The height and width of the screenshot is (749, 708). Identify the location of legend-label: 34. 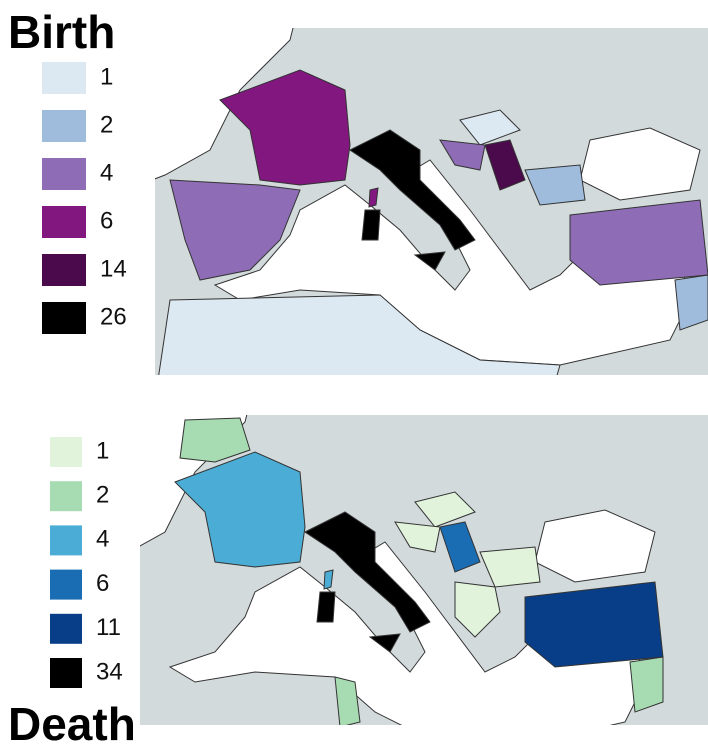
(109, 671).